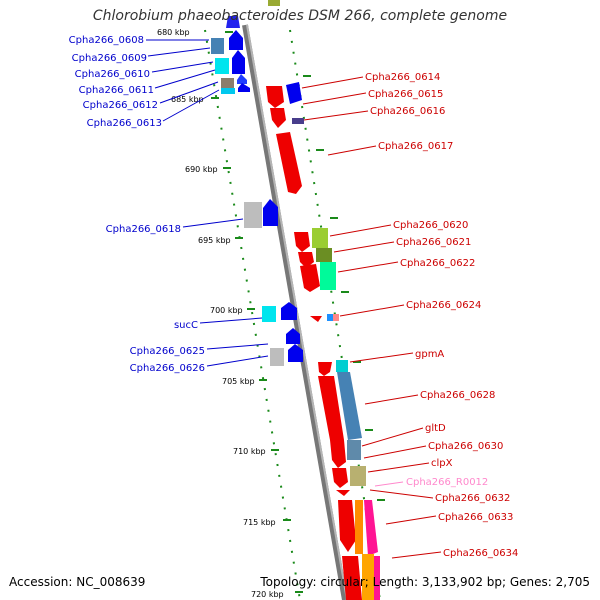 The image size is (600, 600). What do you see at coordinates (120, 105) in the screenshot?
I see `gene-label: Cpha266_0612` at bounding box center [120, 105].